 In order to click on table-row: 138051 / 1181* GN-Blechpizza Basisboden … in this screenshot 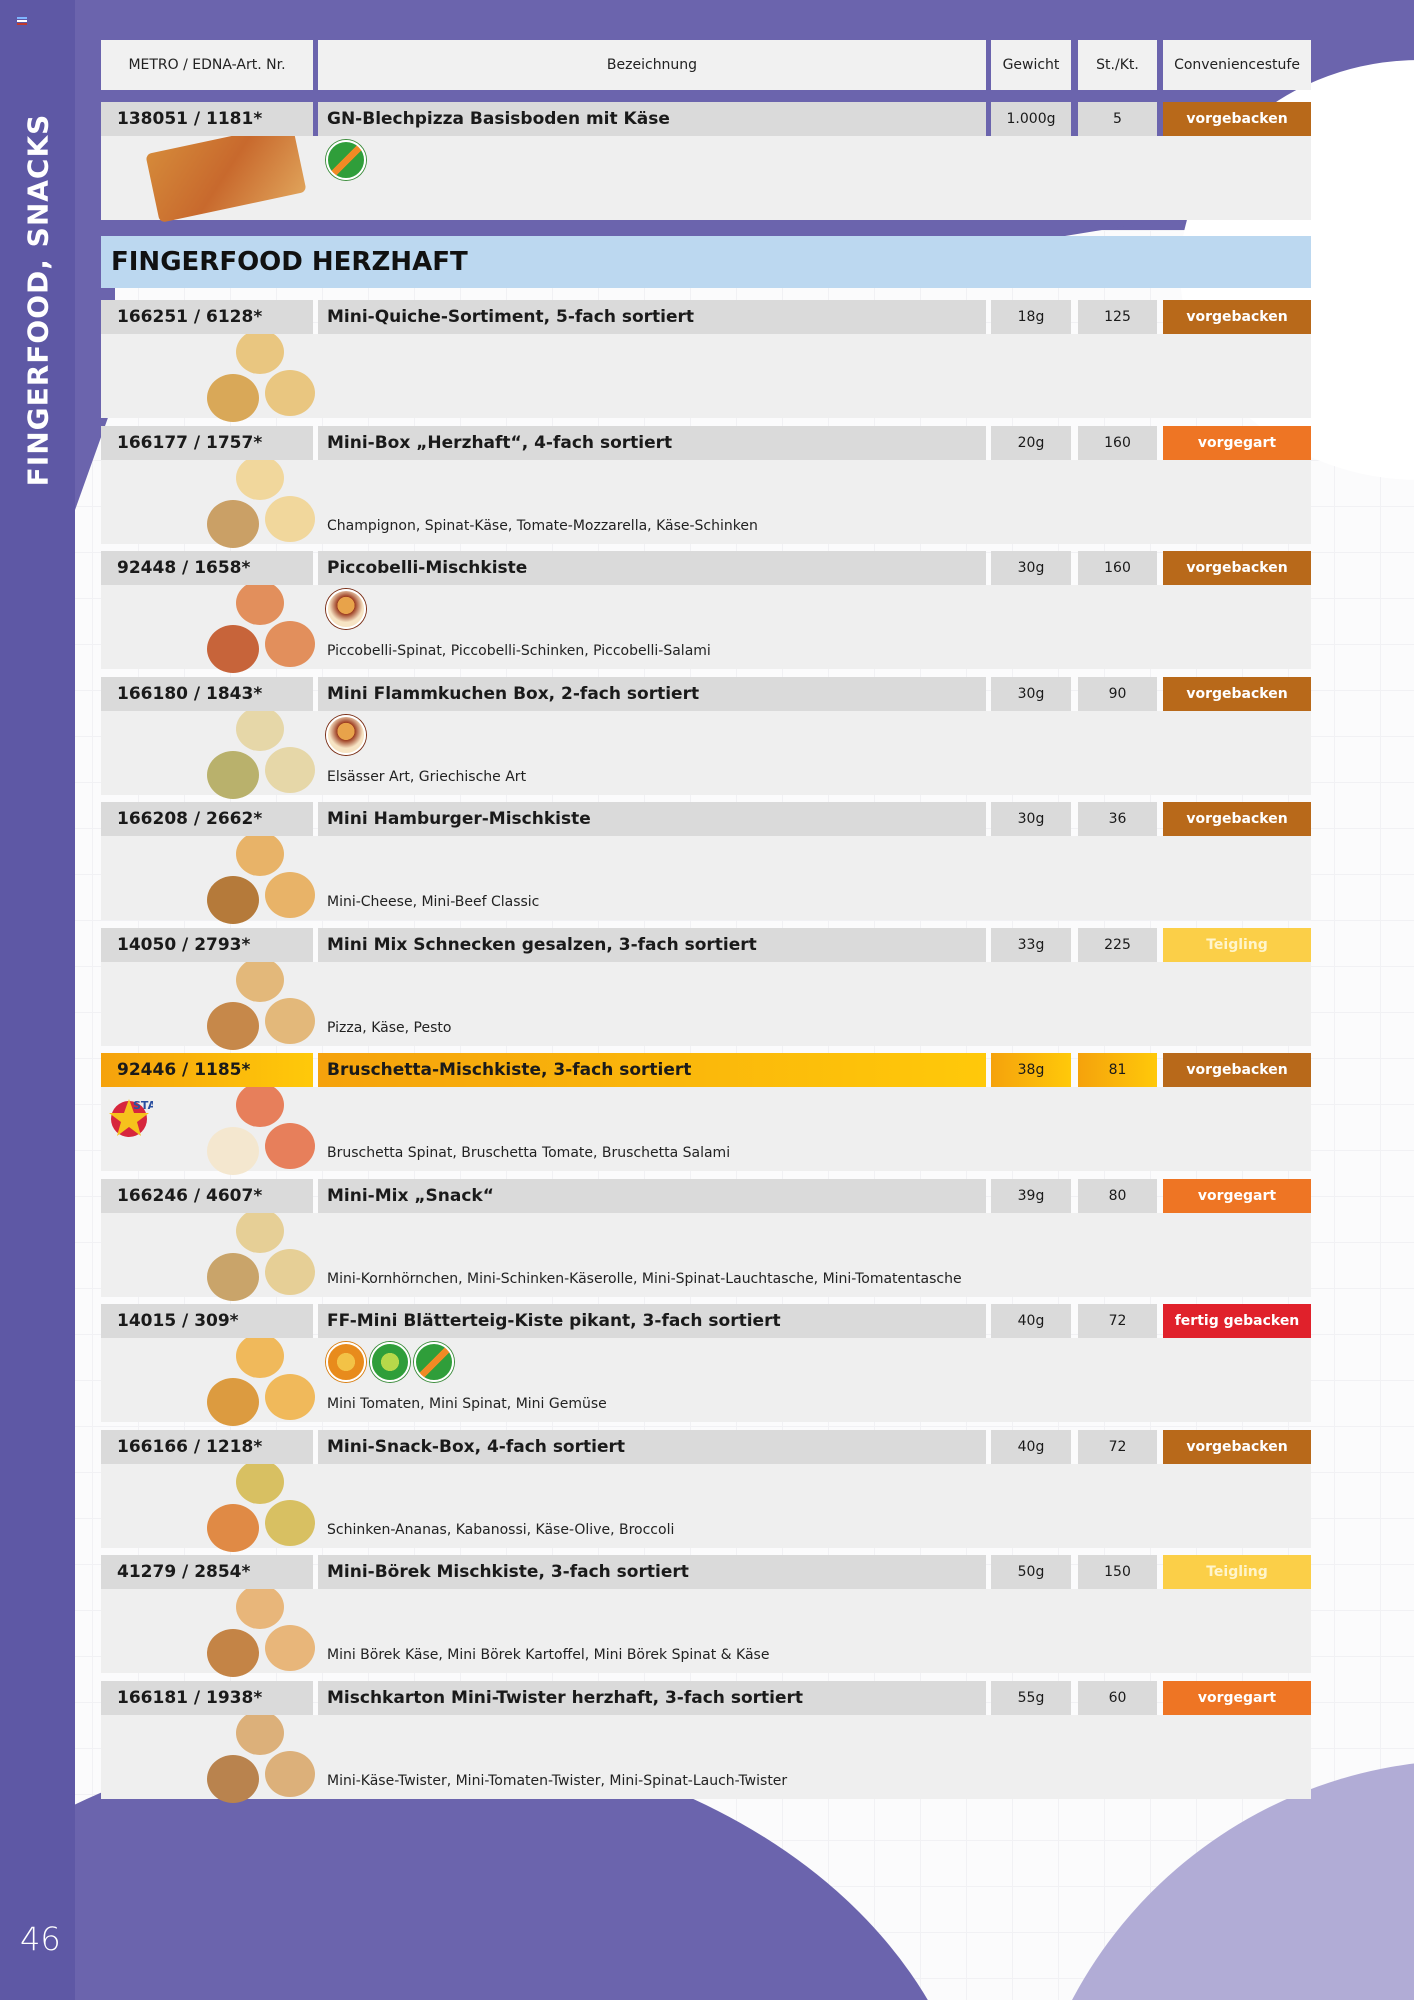, I will do `click(706, 162)`.